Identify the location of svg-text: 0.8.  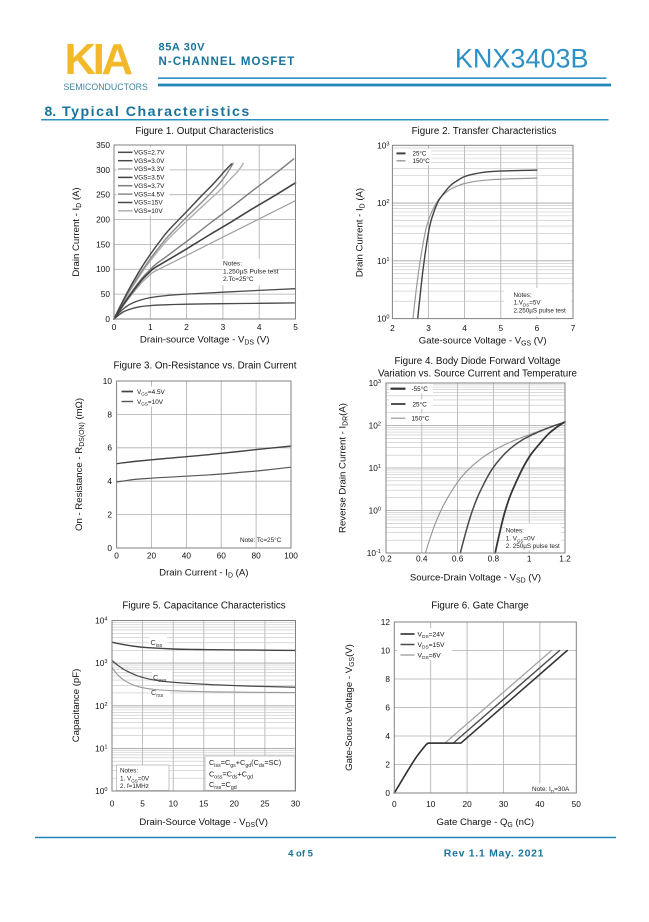
(494, 559).